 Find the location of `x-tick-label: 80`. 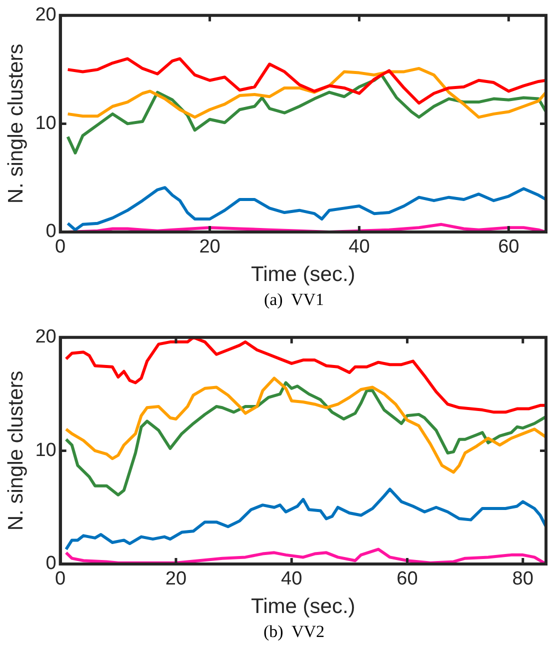

x-tick-label: 80 is located at coordinates (523, 579).